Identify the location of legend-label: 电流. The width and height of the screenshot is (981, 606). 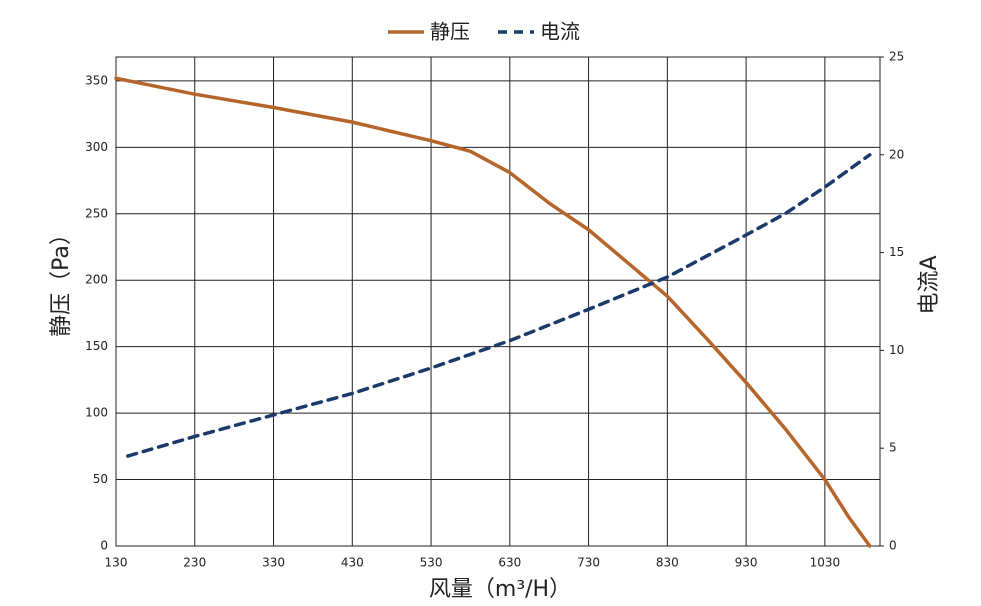
(560, 32).